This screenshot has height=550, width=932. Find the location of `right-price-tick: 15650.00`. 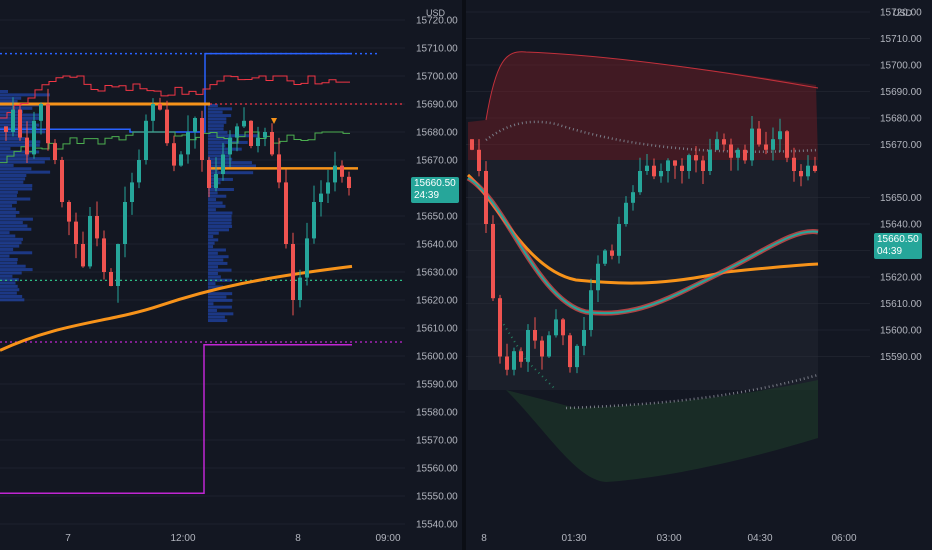

right-price-tick: 15650.00 is located at coordinates (901, 198).